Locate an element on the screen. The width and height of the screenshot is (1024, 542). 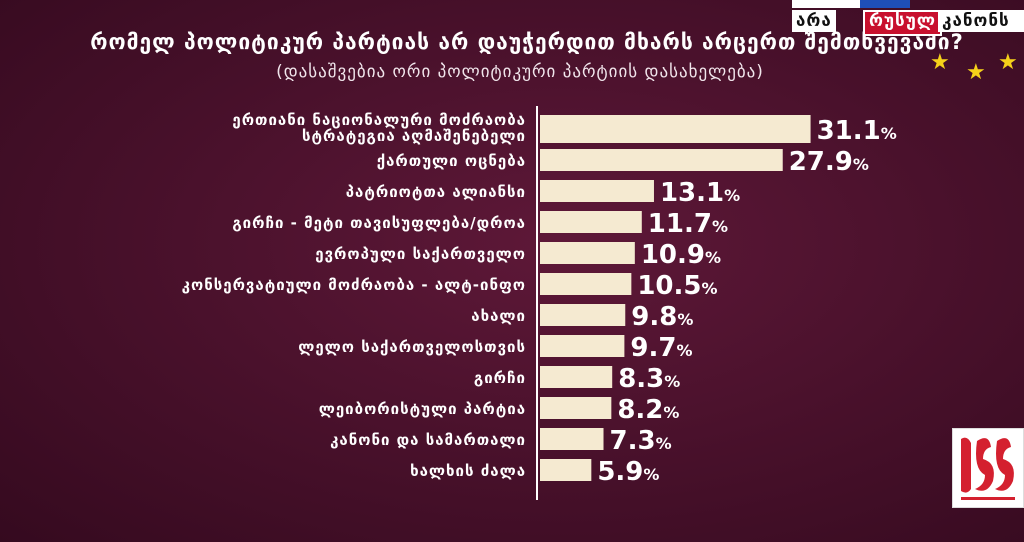
value-label: 9.7% is located at coordinates (661, 348).